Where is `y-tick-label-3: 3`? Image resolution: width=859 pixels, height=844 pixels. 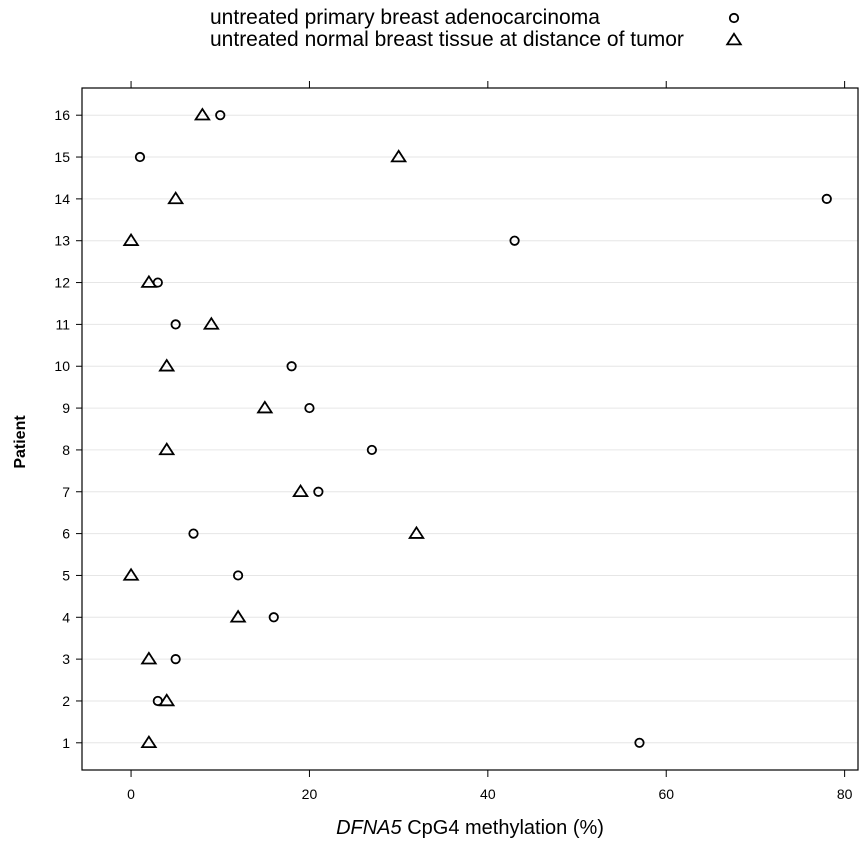 y-tick-label-3: 3 is located at coordinates (66, 659).